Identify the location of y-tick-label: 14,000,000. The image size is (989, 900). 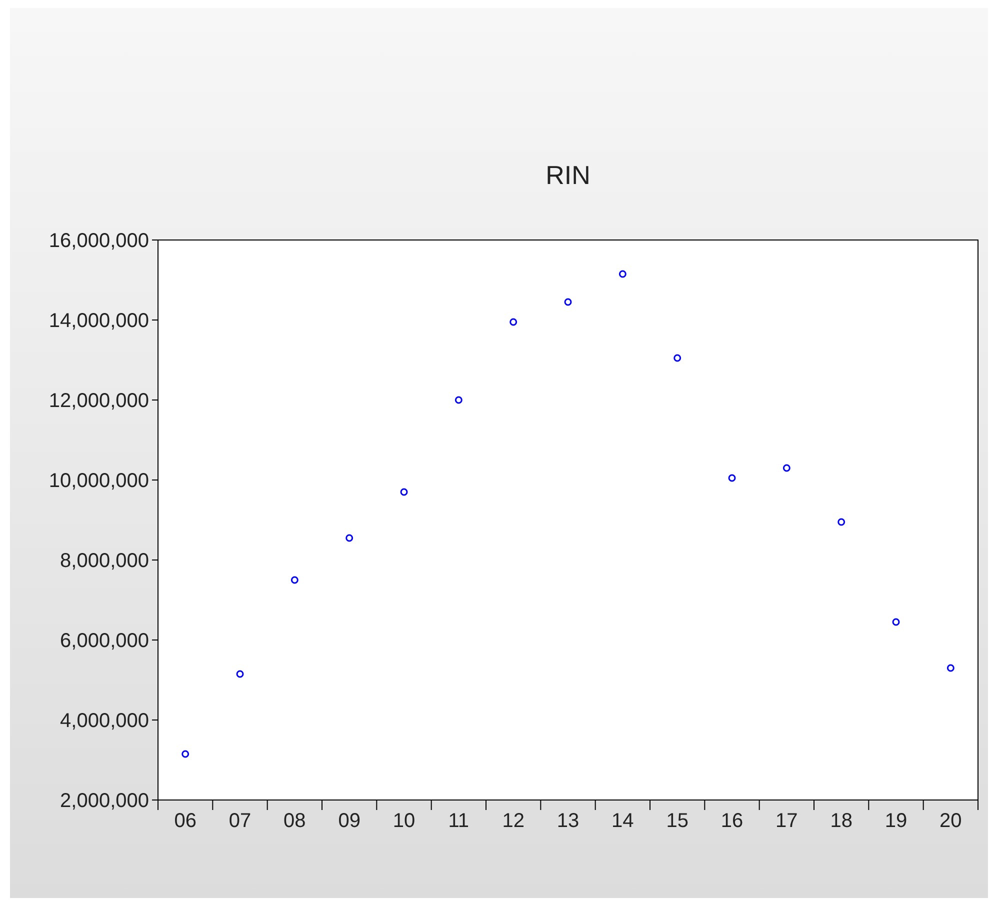
(98, 321).